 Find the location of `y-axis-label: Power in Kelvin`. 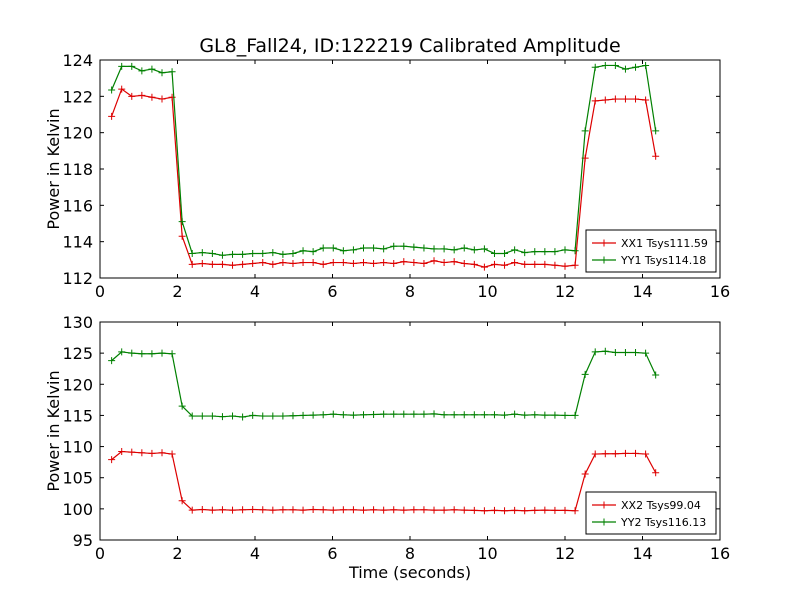

y-axis-label: Power in Kelvin is located at coordinates (53, 168).